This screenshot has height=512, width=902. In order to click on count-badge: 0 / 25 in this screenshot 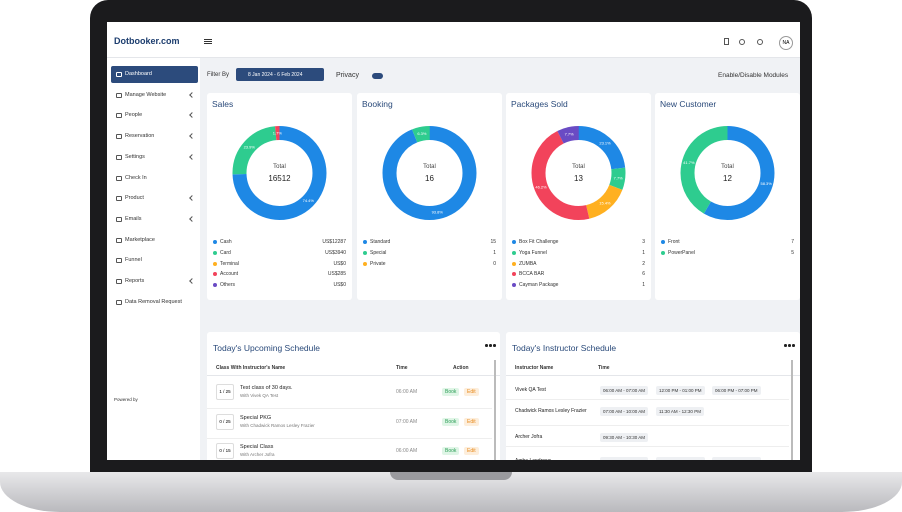, I will do `click(225, 421)`.